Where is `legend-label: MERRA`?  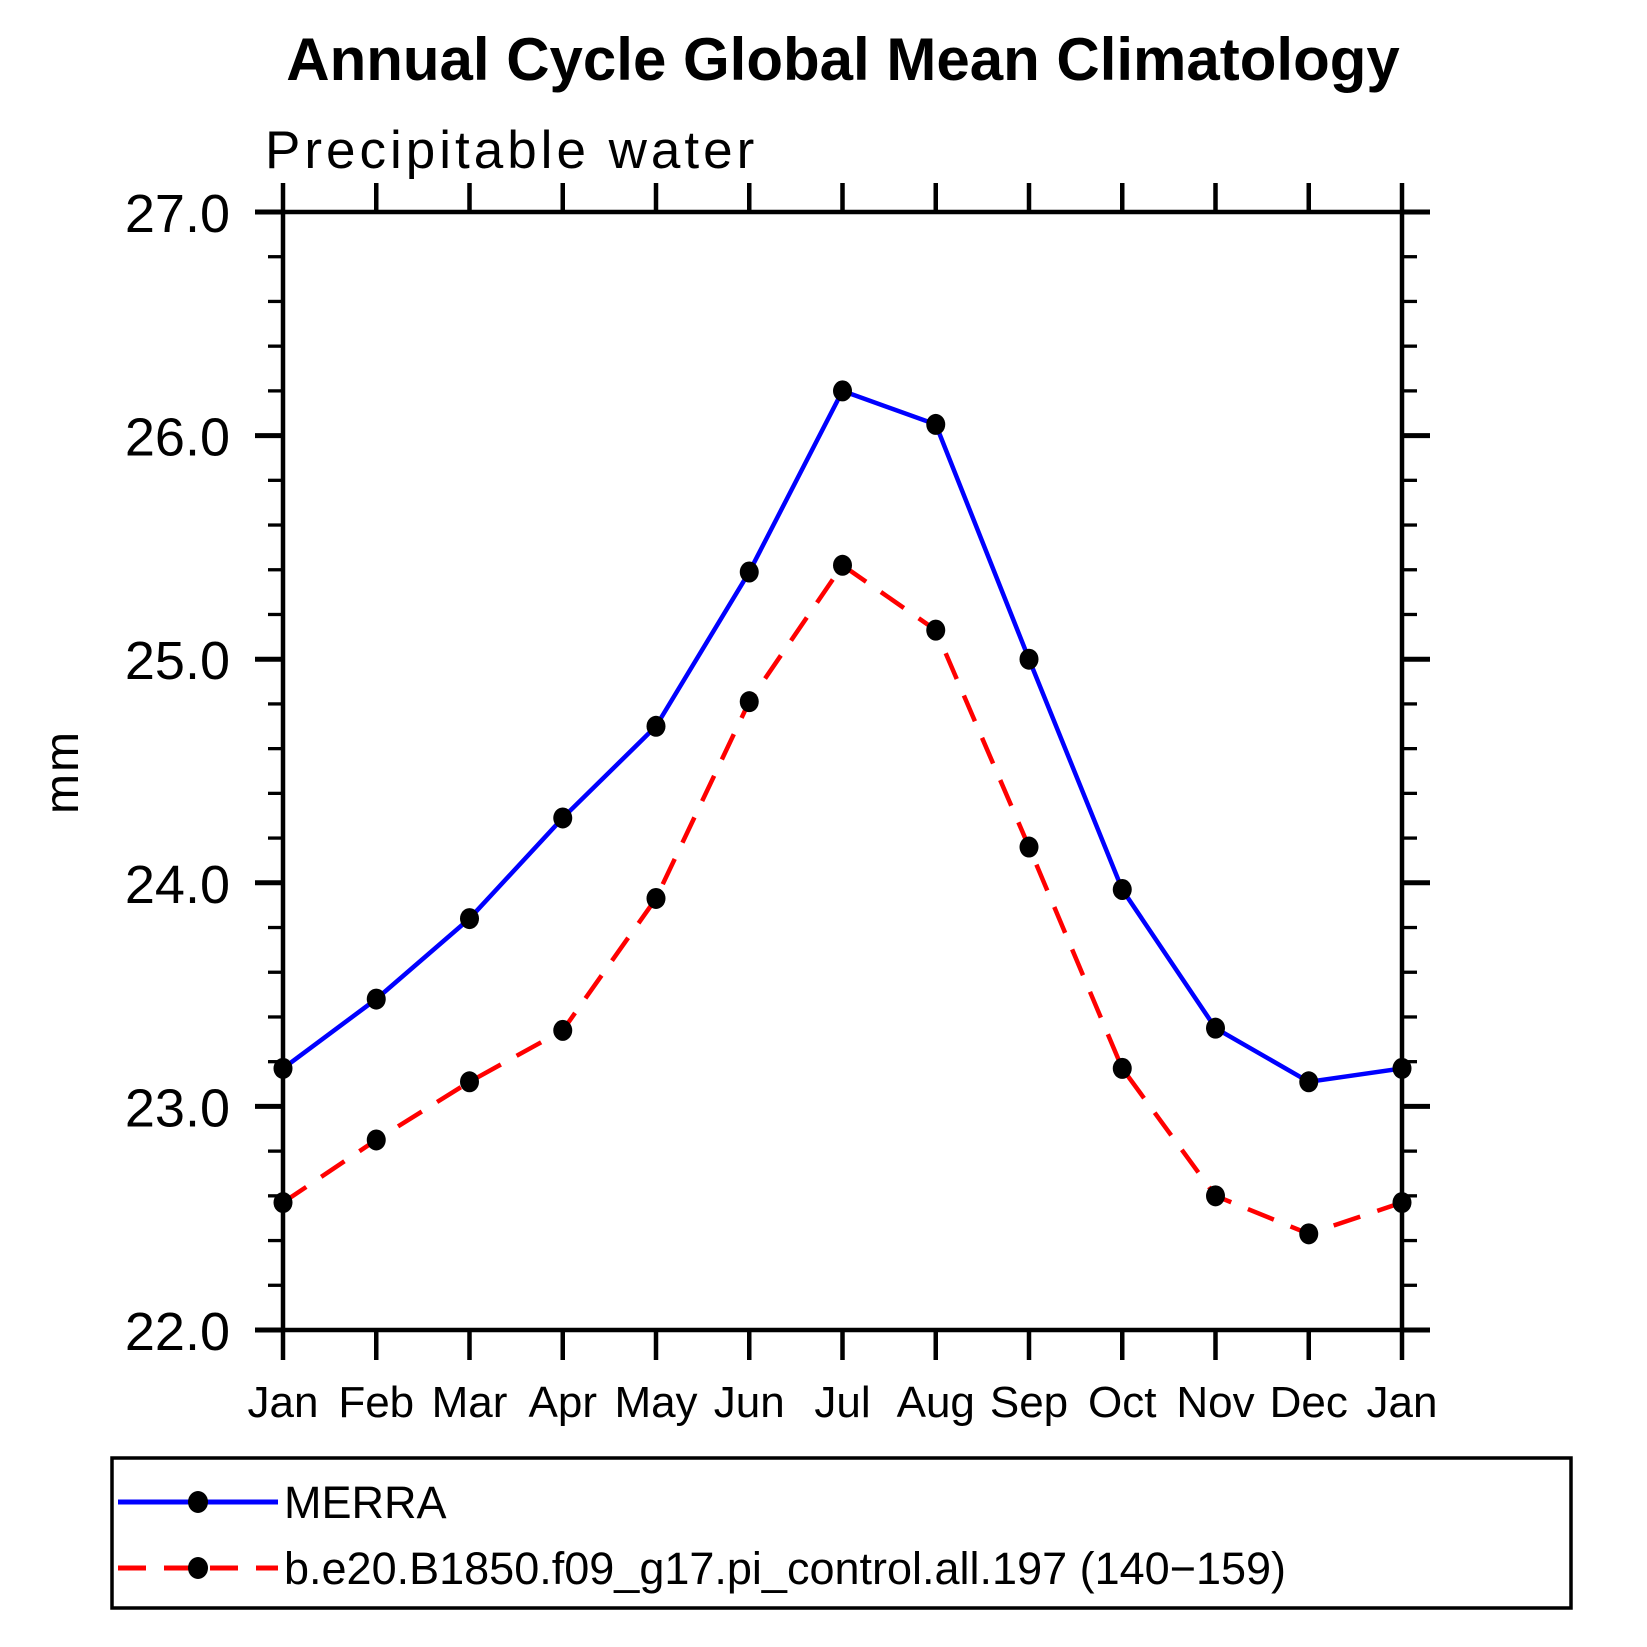
legend-label: MERRA is located at coordinates (365, 1502).